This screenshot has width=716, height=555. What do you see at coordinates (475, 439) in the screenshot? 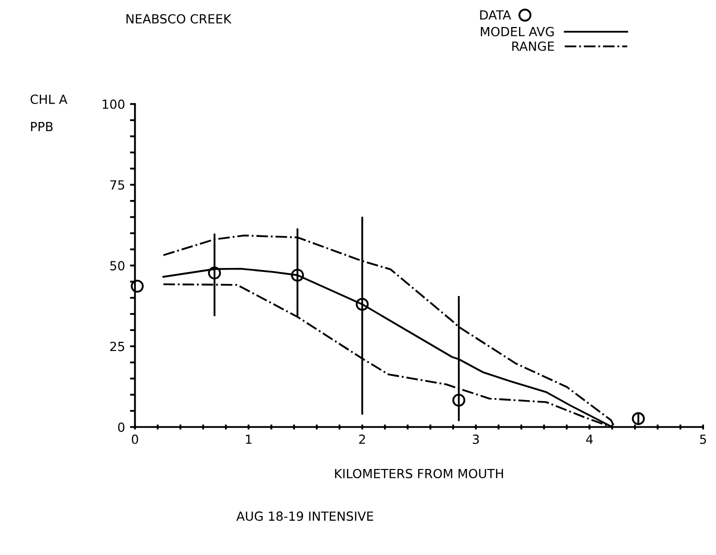
I see `x-tick-label: 3` at bounding box center [475, 439].